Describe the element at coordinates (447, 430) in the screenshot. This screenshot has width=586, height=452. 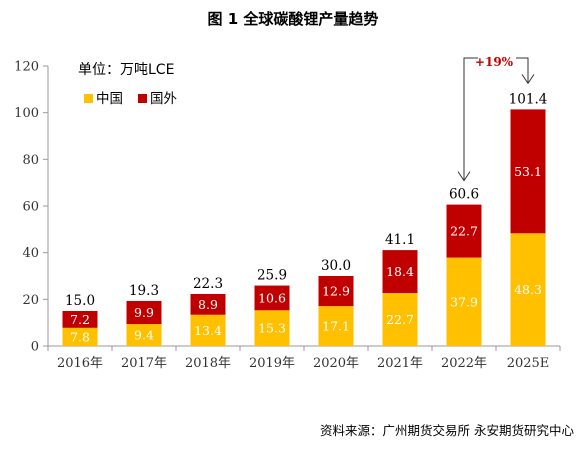
I see `source-note: 资料来源：广州期货交易所 永安期货研究中心` at that location.